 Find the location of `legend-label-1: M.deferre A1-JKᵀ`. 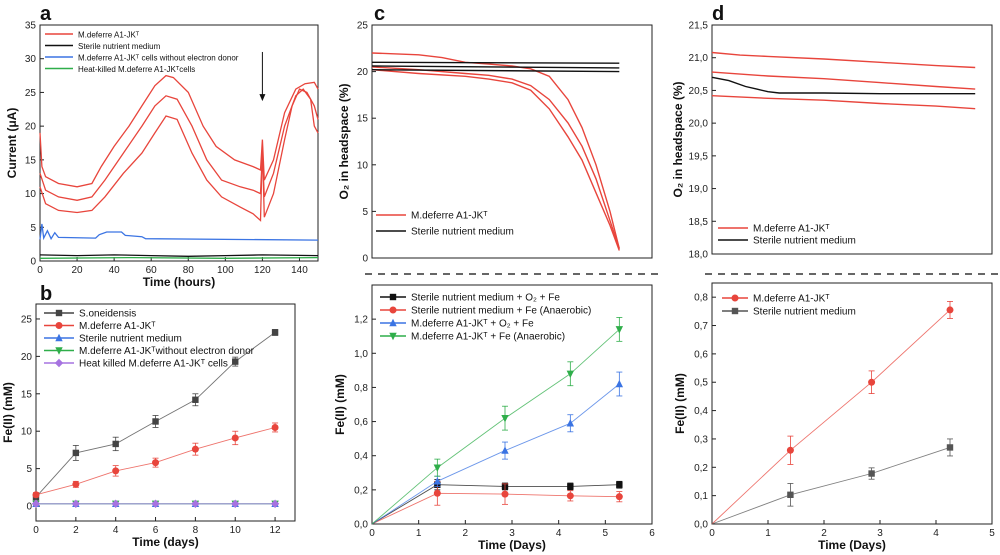

legend-label-1: M.deferre A1-JKᵀ is located at coordinates (117, 326).